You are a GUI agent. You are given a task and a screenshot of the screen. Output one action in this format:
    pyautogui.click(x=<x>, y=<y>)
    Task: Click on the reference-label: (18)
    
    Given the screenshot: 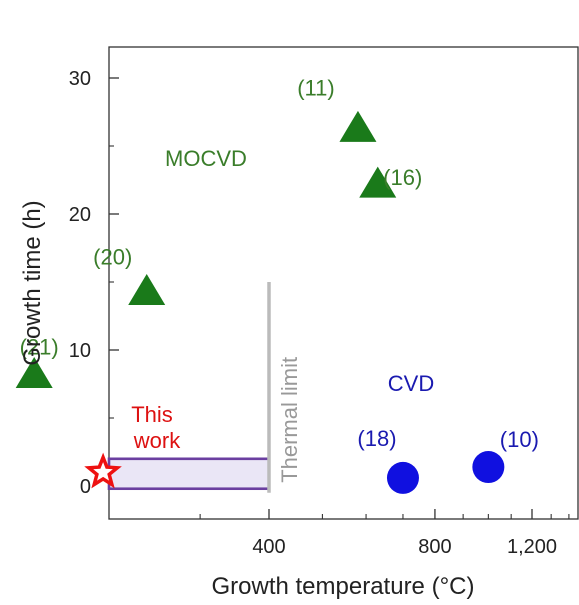 What is the action you would take?
    pyautogui.click(x=376, y=438)
    